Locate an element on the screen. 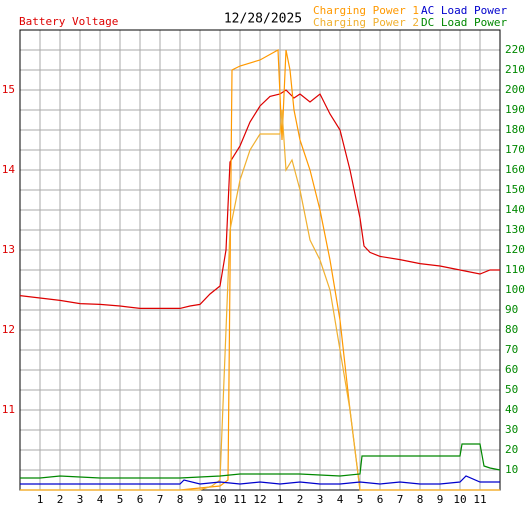 This screenshot has height=514, width=527. chart-title: 12/28/2025 is located at coordinates (263, 19).